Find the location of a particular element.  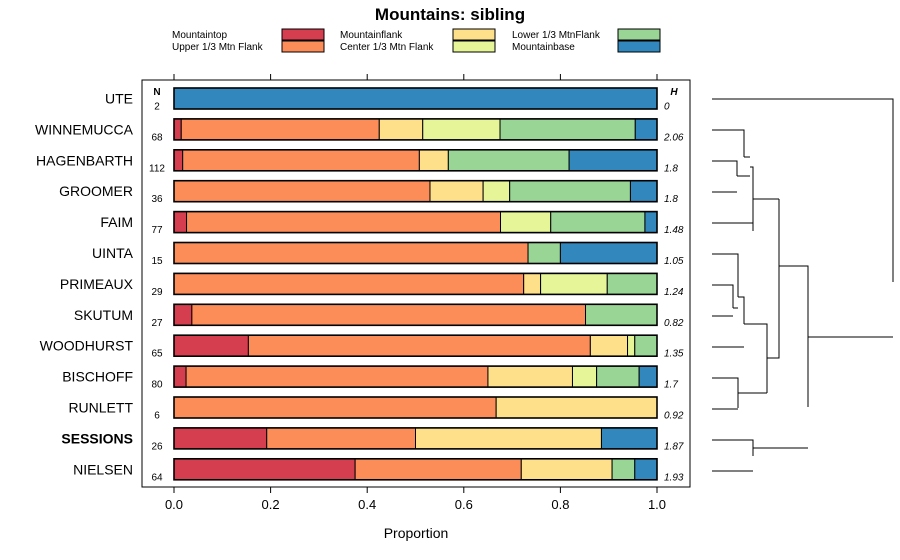

n-header: N is located at coordinates (156, 92).